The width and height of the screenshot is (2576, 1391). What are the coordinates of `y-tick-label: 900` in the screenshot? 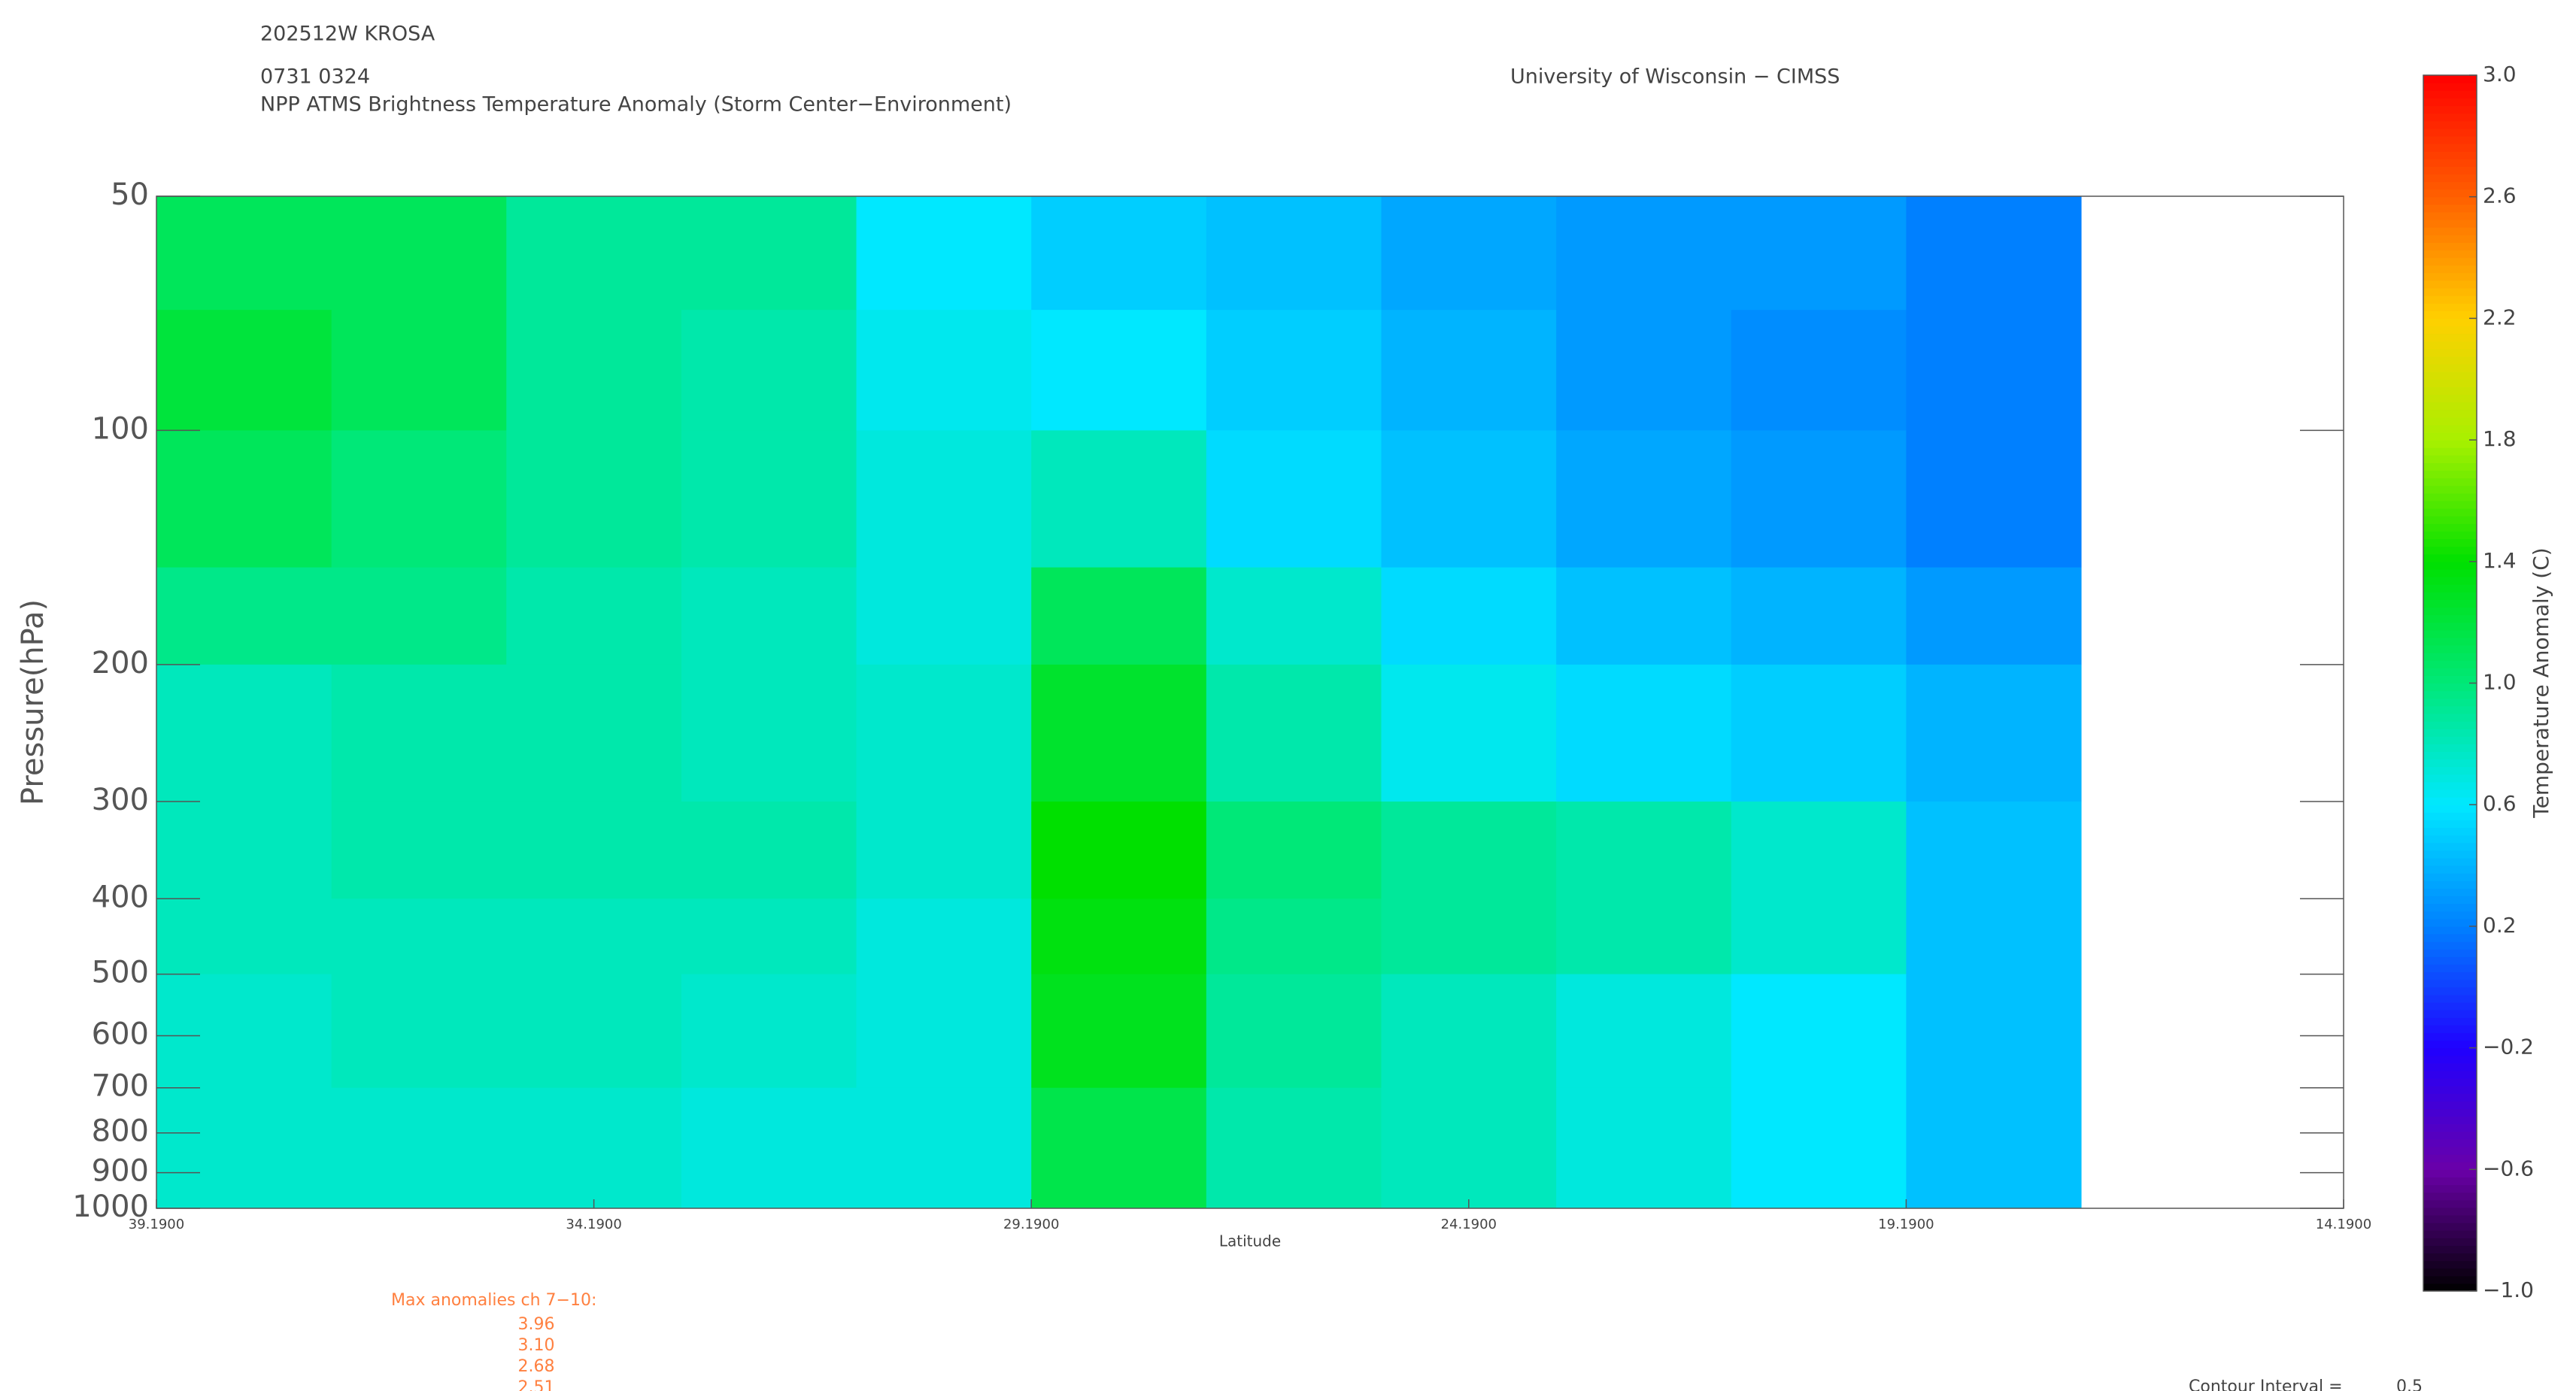 It's located at (120, 1171).